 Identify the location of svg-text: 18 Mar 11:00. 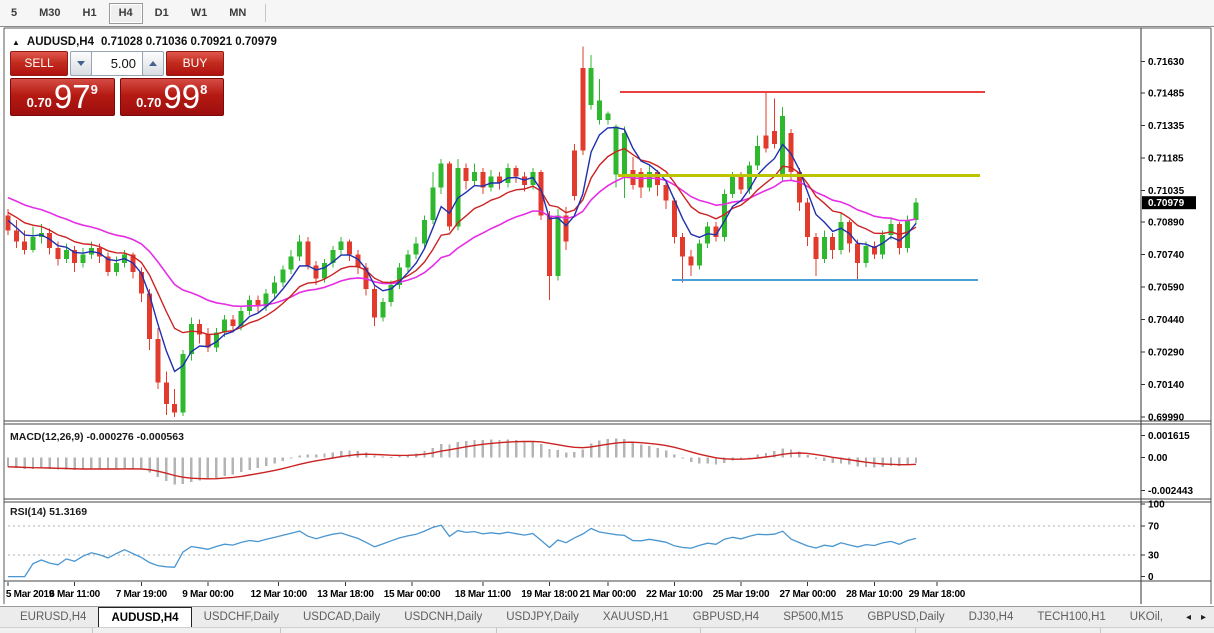
(483, 594).